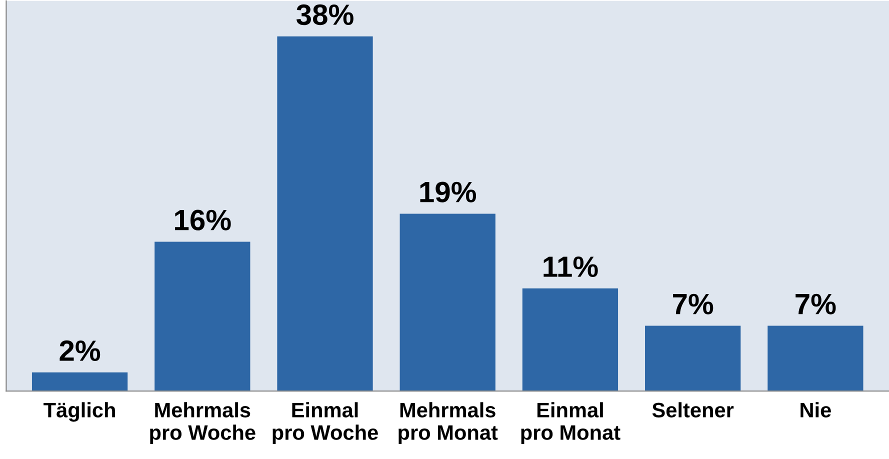 This screenshot has height=459, width=889. Describe the element at coordinates (325, 423) in the screenshot. I see `x-tick-label: Einmal pro Woche` at that location.